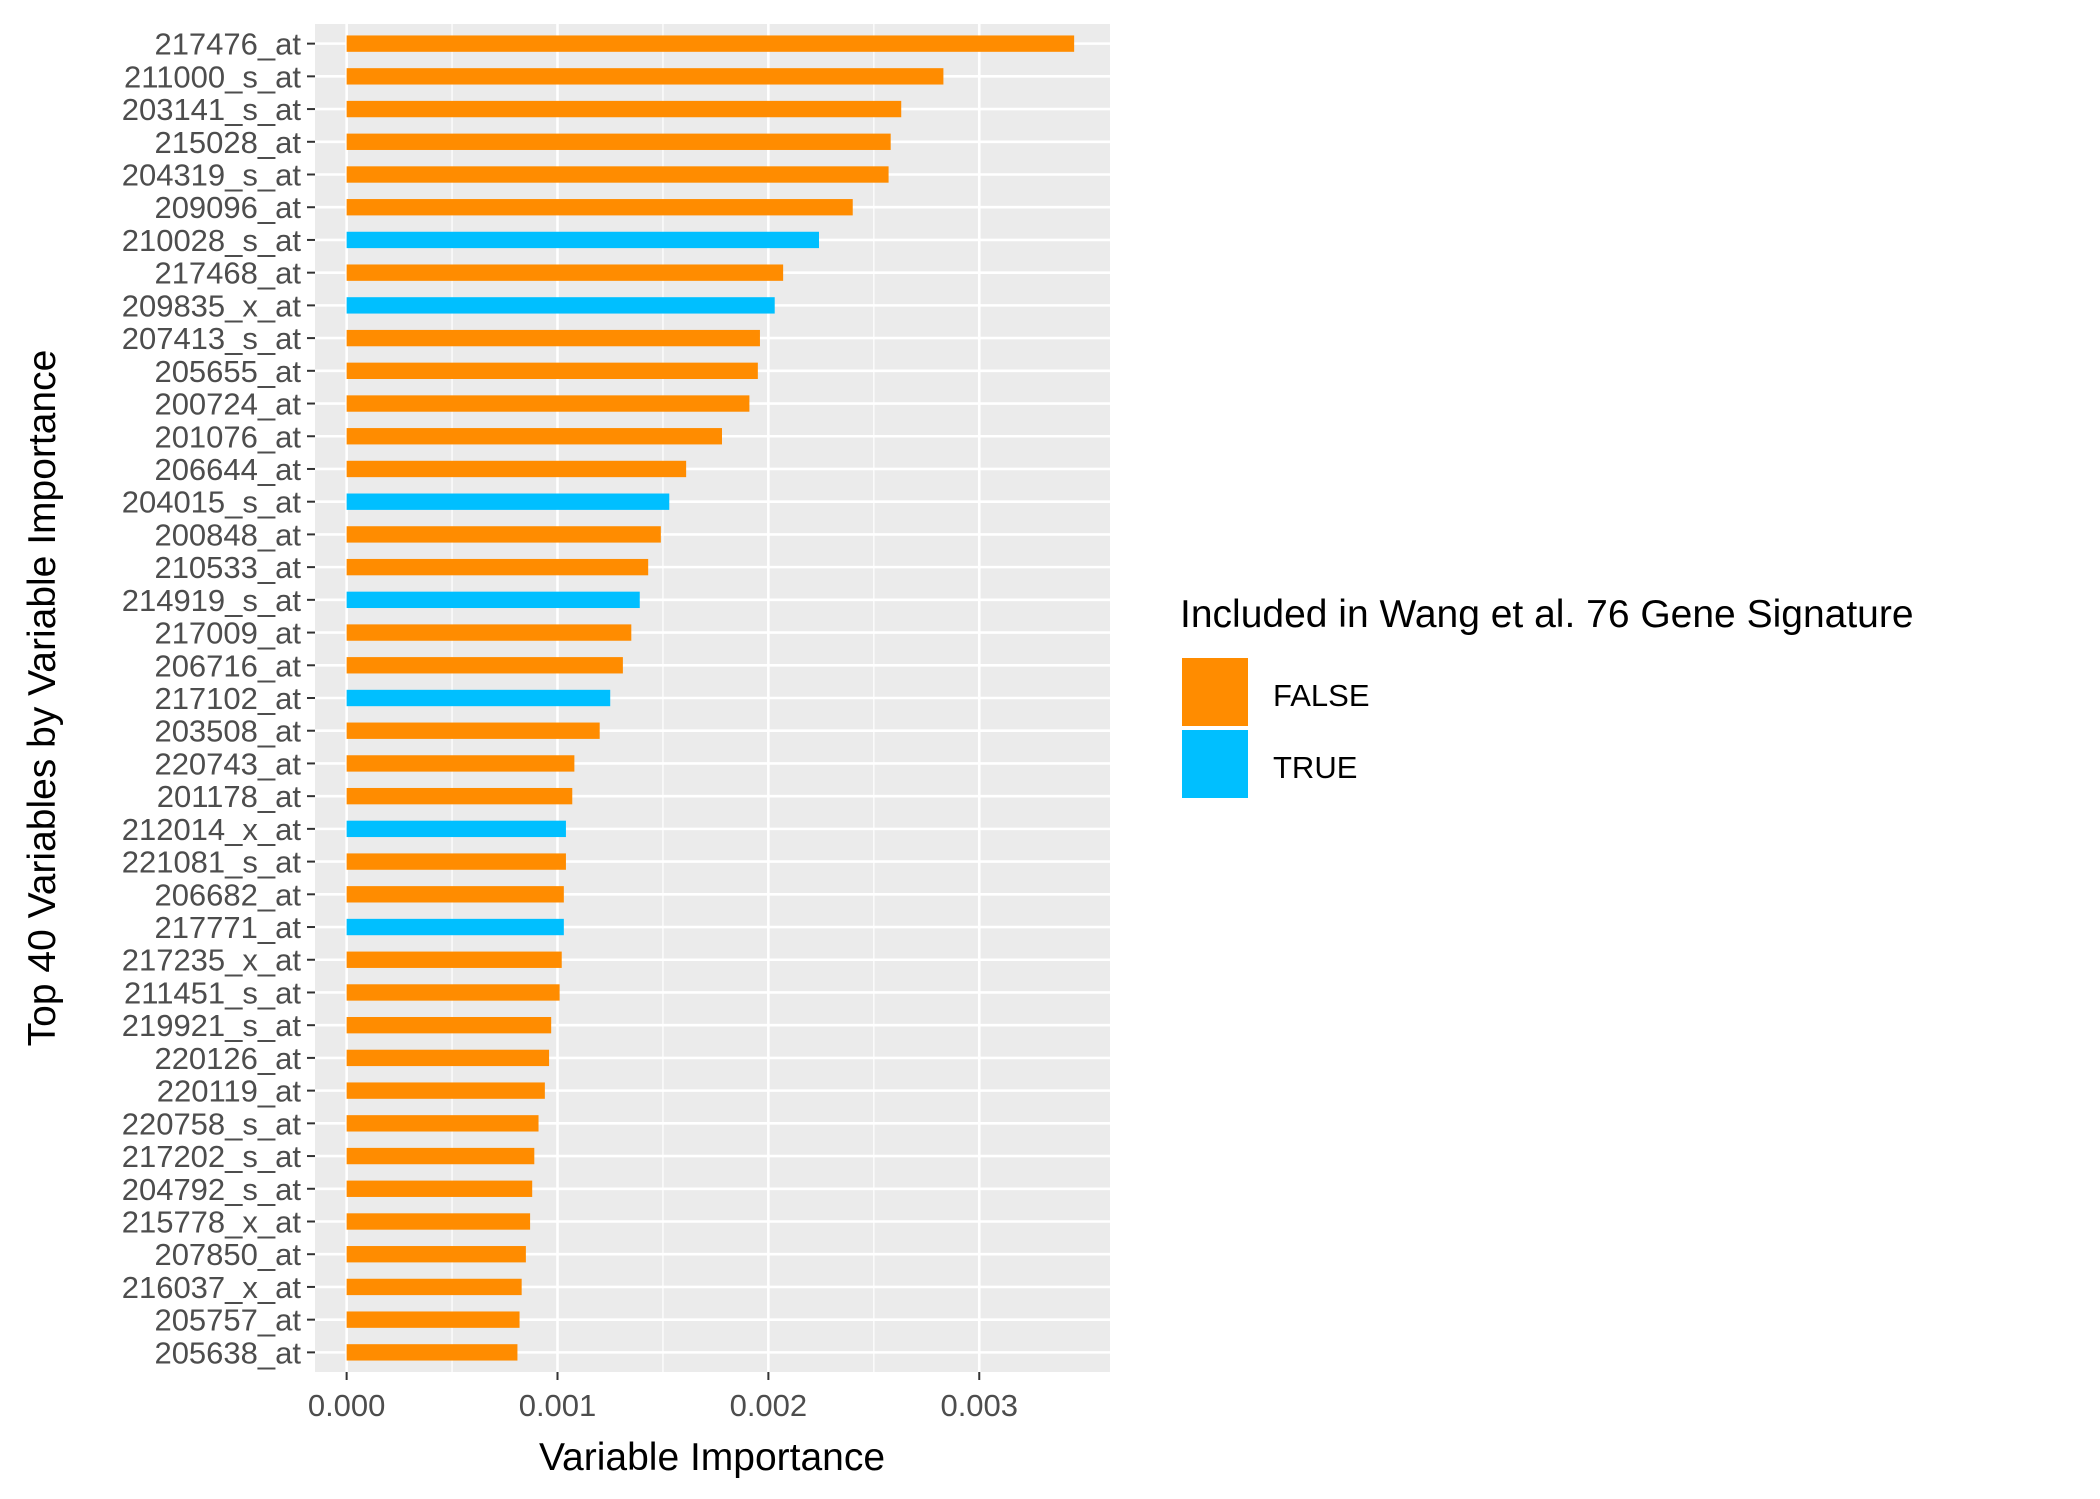 This screenshot has width=2100, height=1499. What do you see at coordinates (1215, 764) in the screenshot?
I see `legend-key-true` at bounding box center [1215, 764].